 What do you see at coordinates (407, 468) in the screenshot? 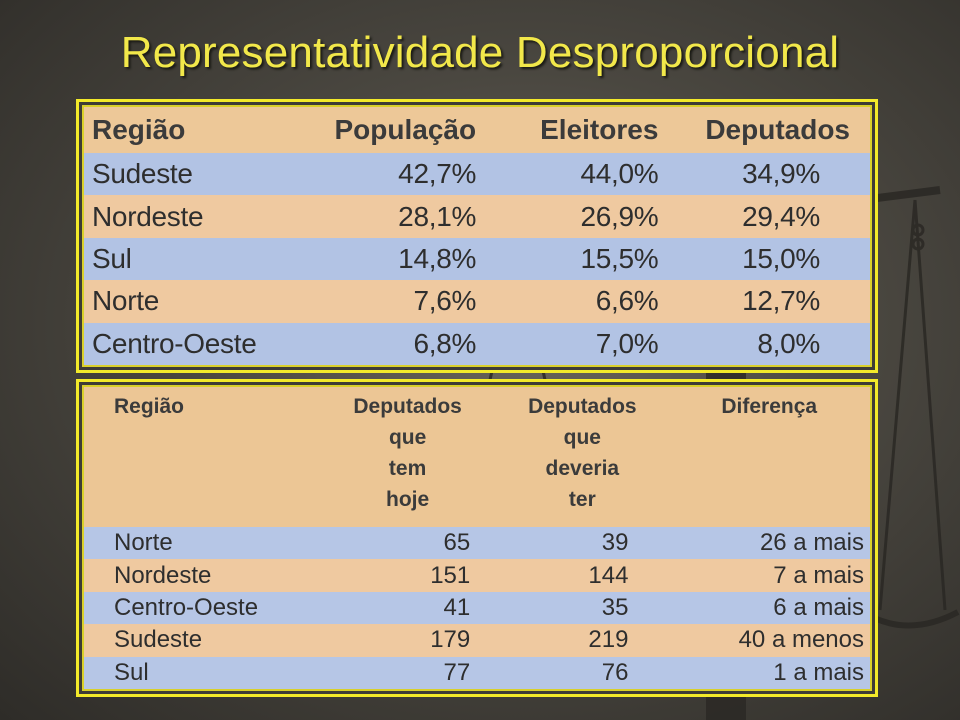
I see `header-line: tem` at bounding box center [407, 468].